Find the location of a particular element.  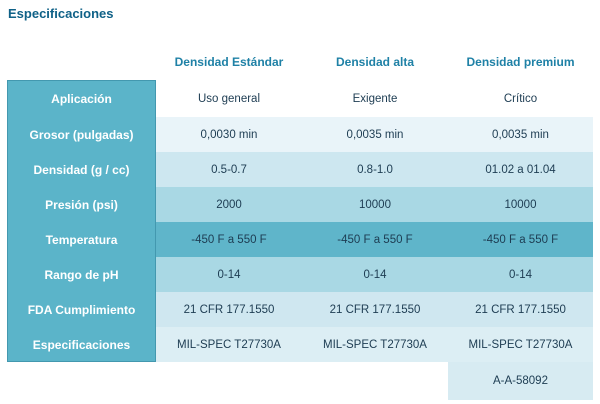

cell-extra-alta is located at coordinates (375, 381).